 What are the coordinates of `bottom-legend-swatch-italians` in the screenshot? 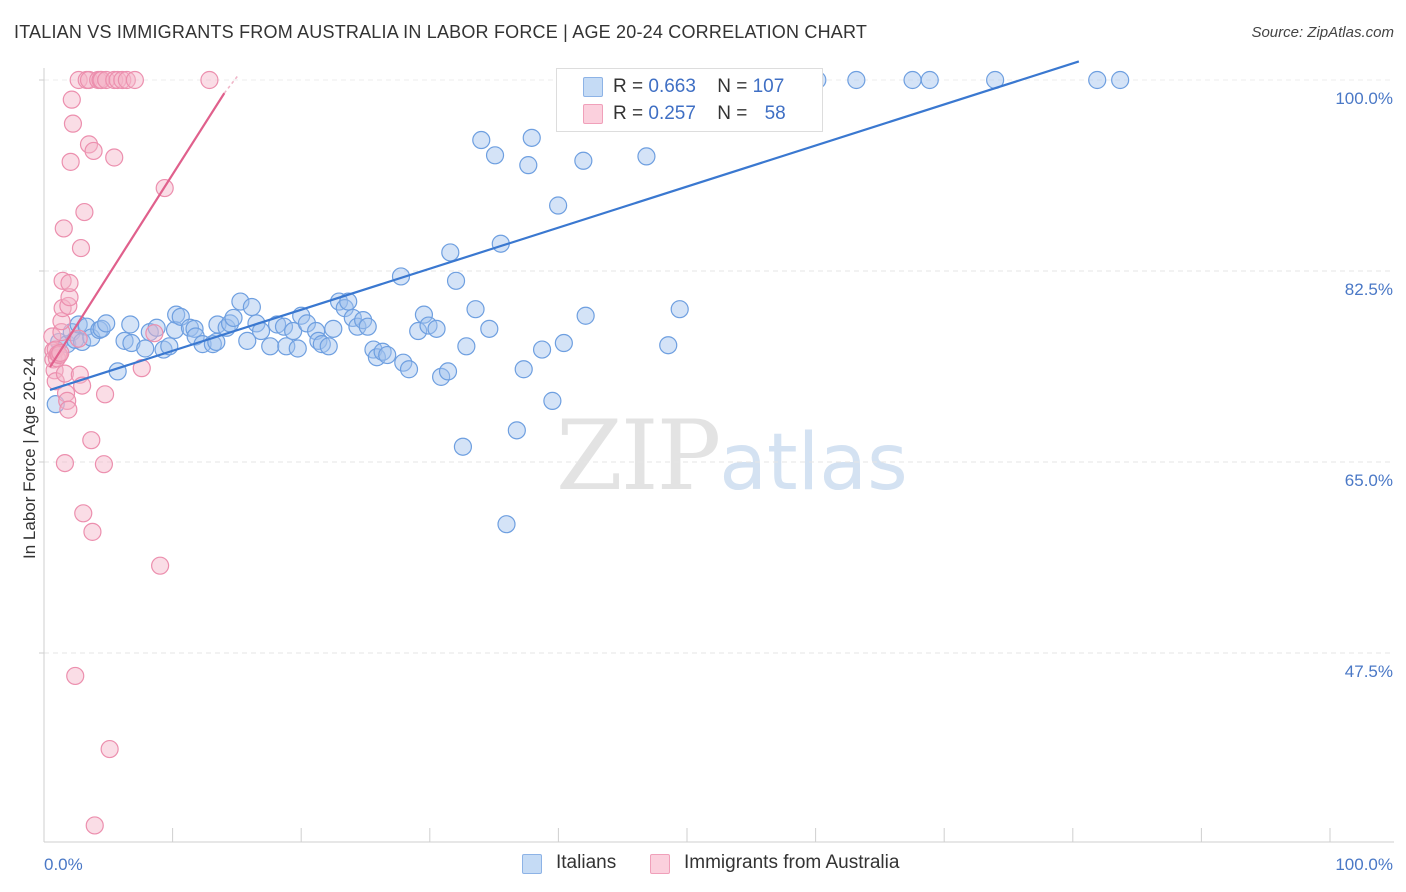 It's located at (532, 864).